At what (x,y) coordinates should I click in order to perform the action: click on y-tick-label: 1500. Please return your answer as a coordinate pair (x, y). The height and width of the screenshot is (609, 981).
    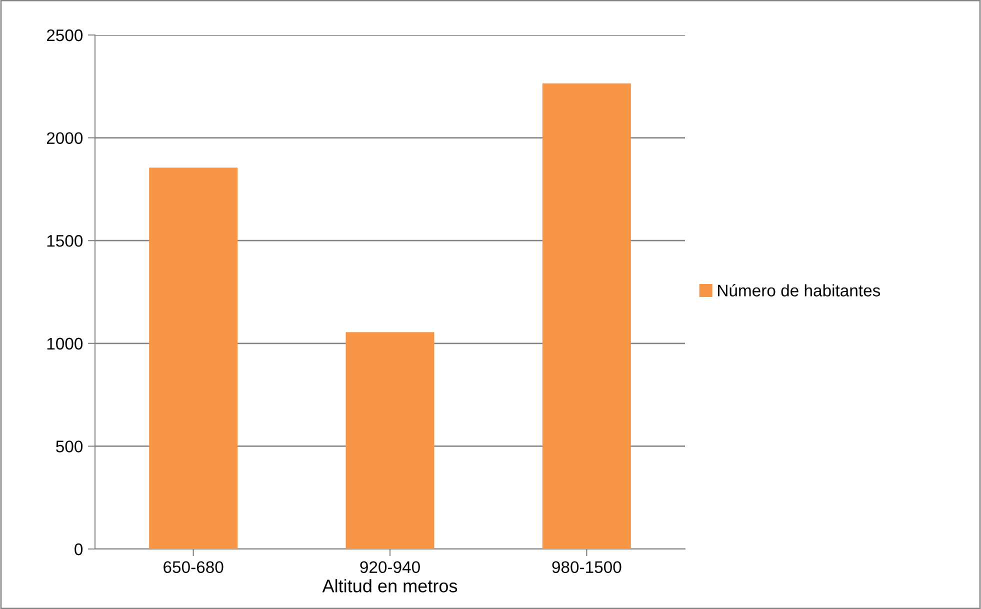
    Looking at the image, I should click on (65, 241).